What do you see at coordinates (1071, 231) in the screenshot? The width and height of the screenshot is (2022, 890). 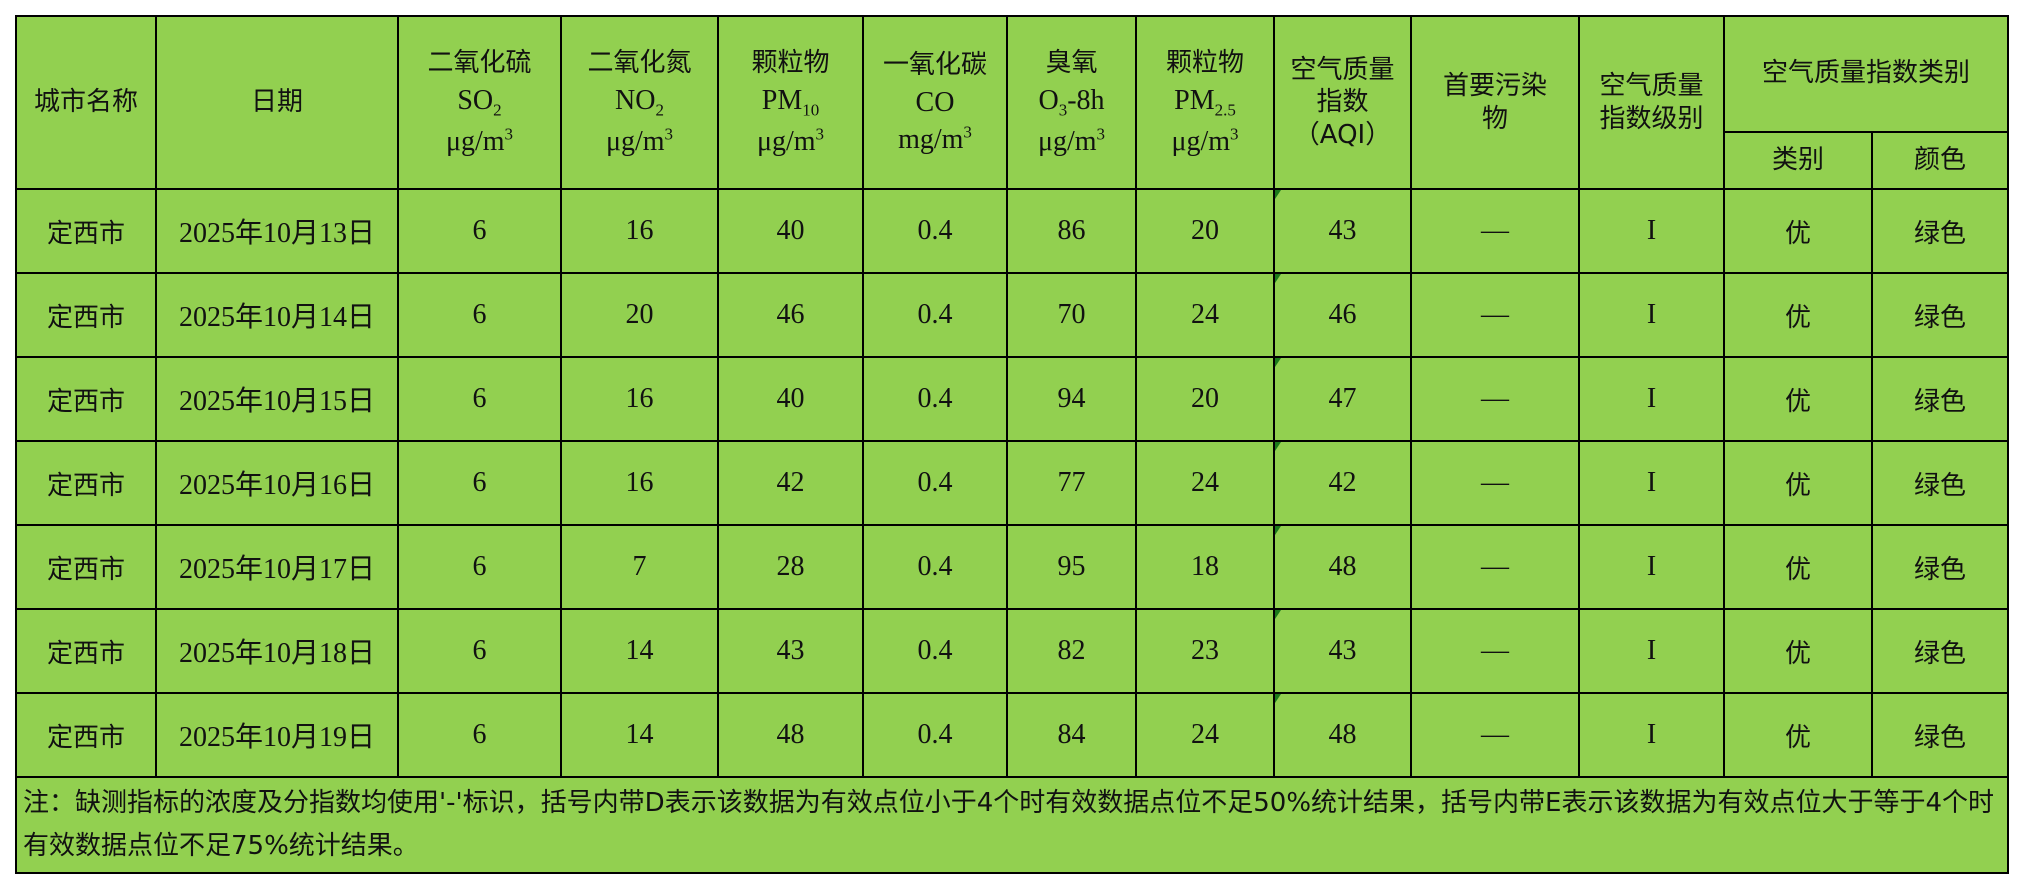 I see `cell-o3: 86` at bounding box center [1071, 231].